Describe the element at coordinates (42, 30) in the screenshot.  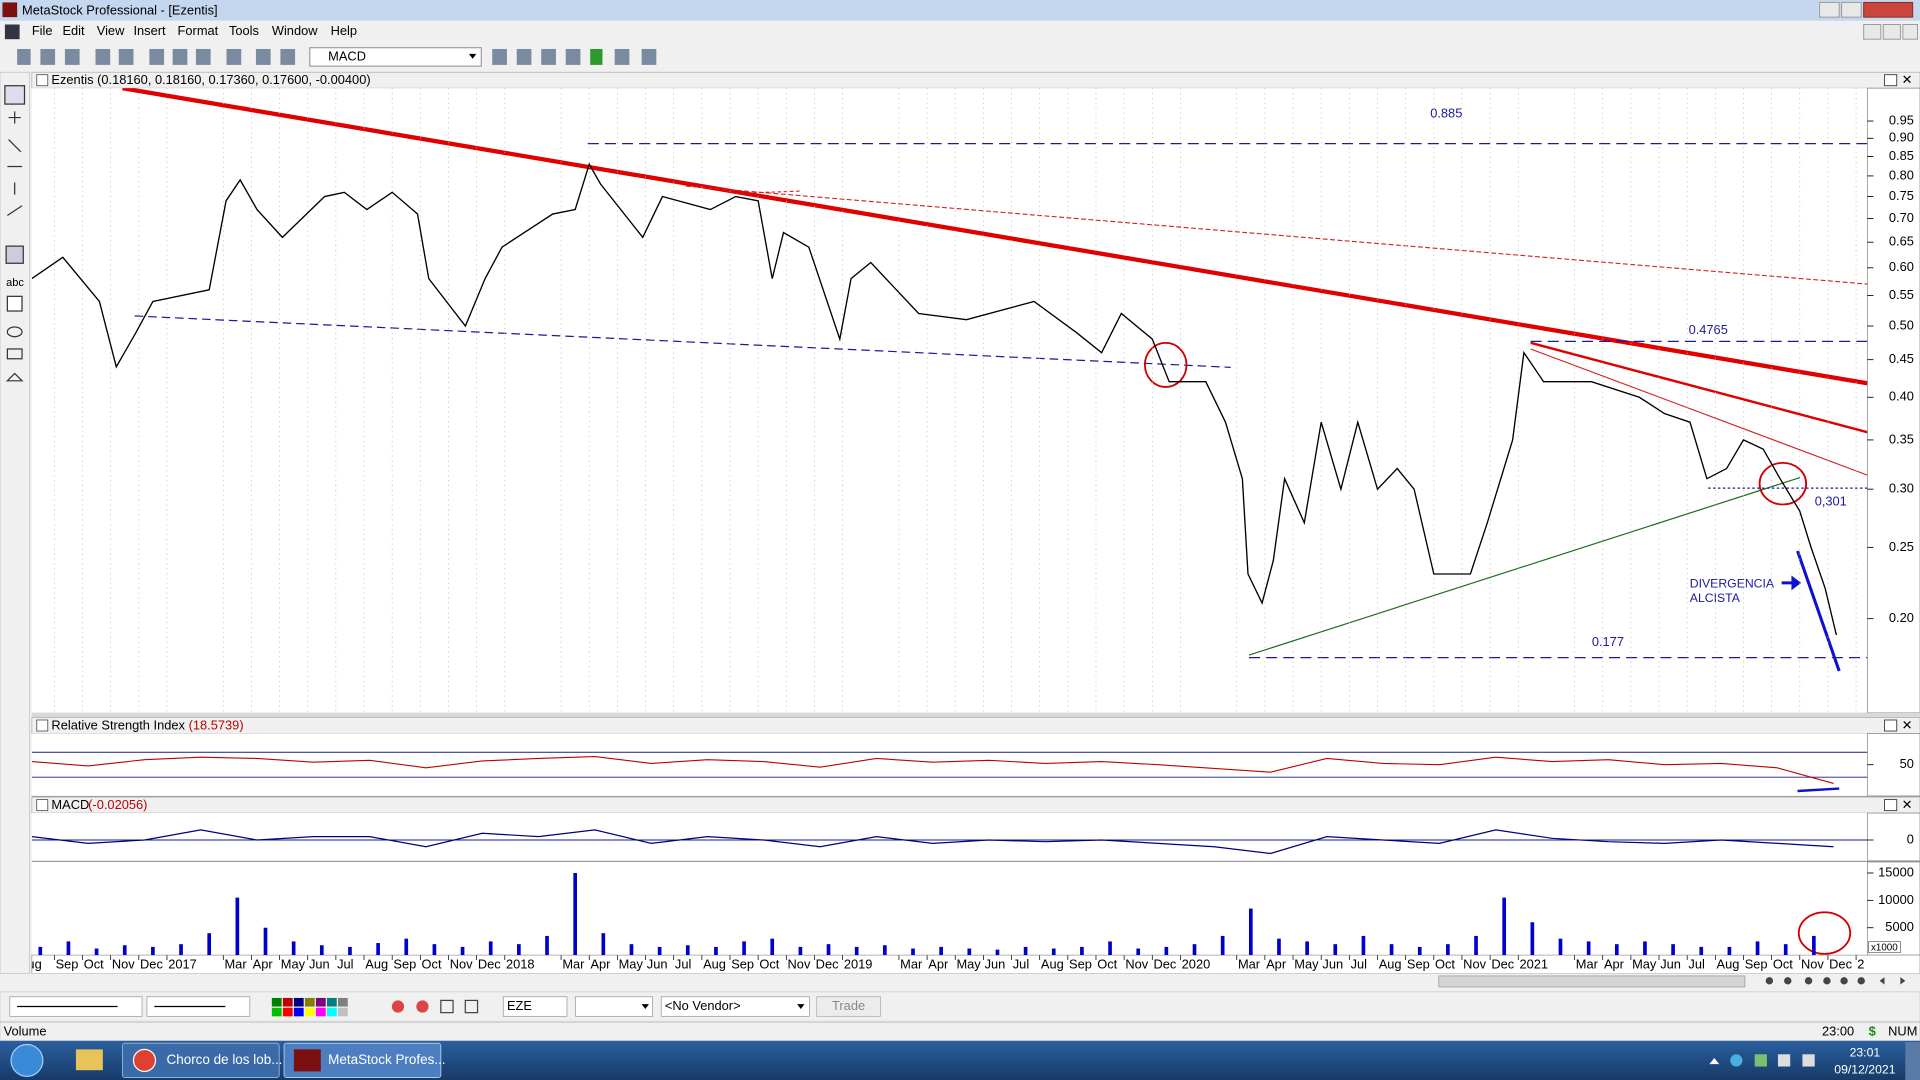
I see `menu-item: File` at that location.